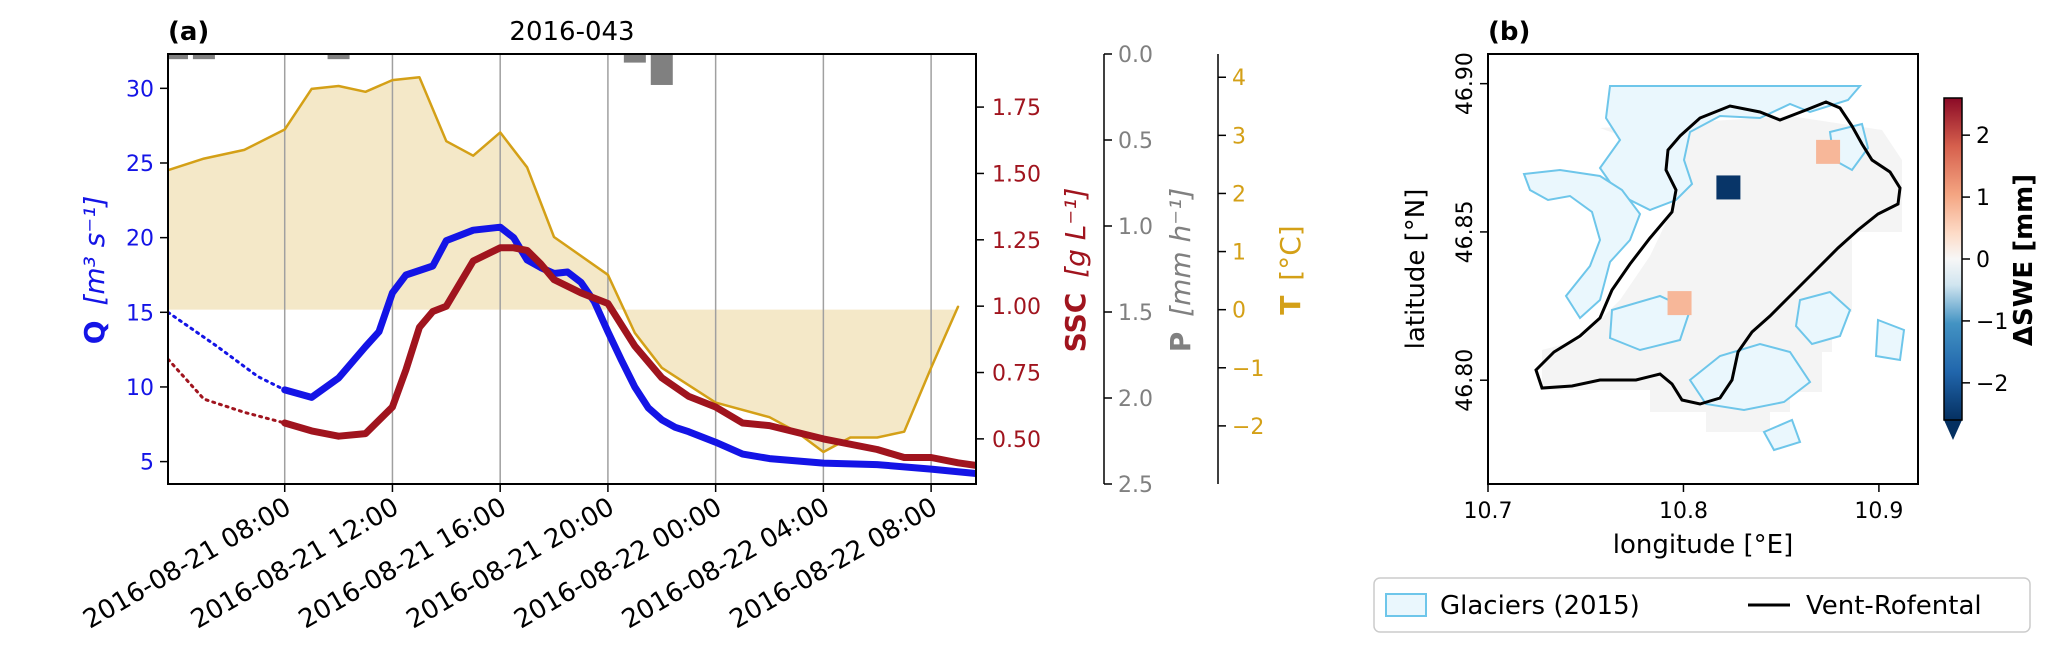 The width and height of the screenshot is (2067, 668). I want to click on colorbar-extension-low, so click(1953, 430).